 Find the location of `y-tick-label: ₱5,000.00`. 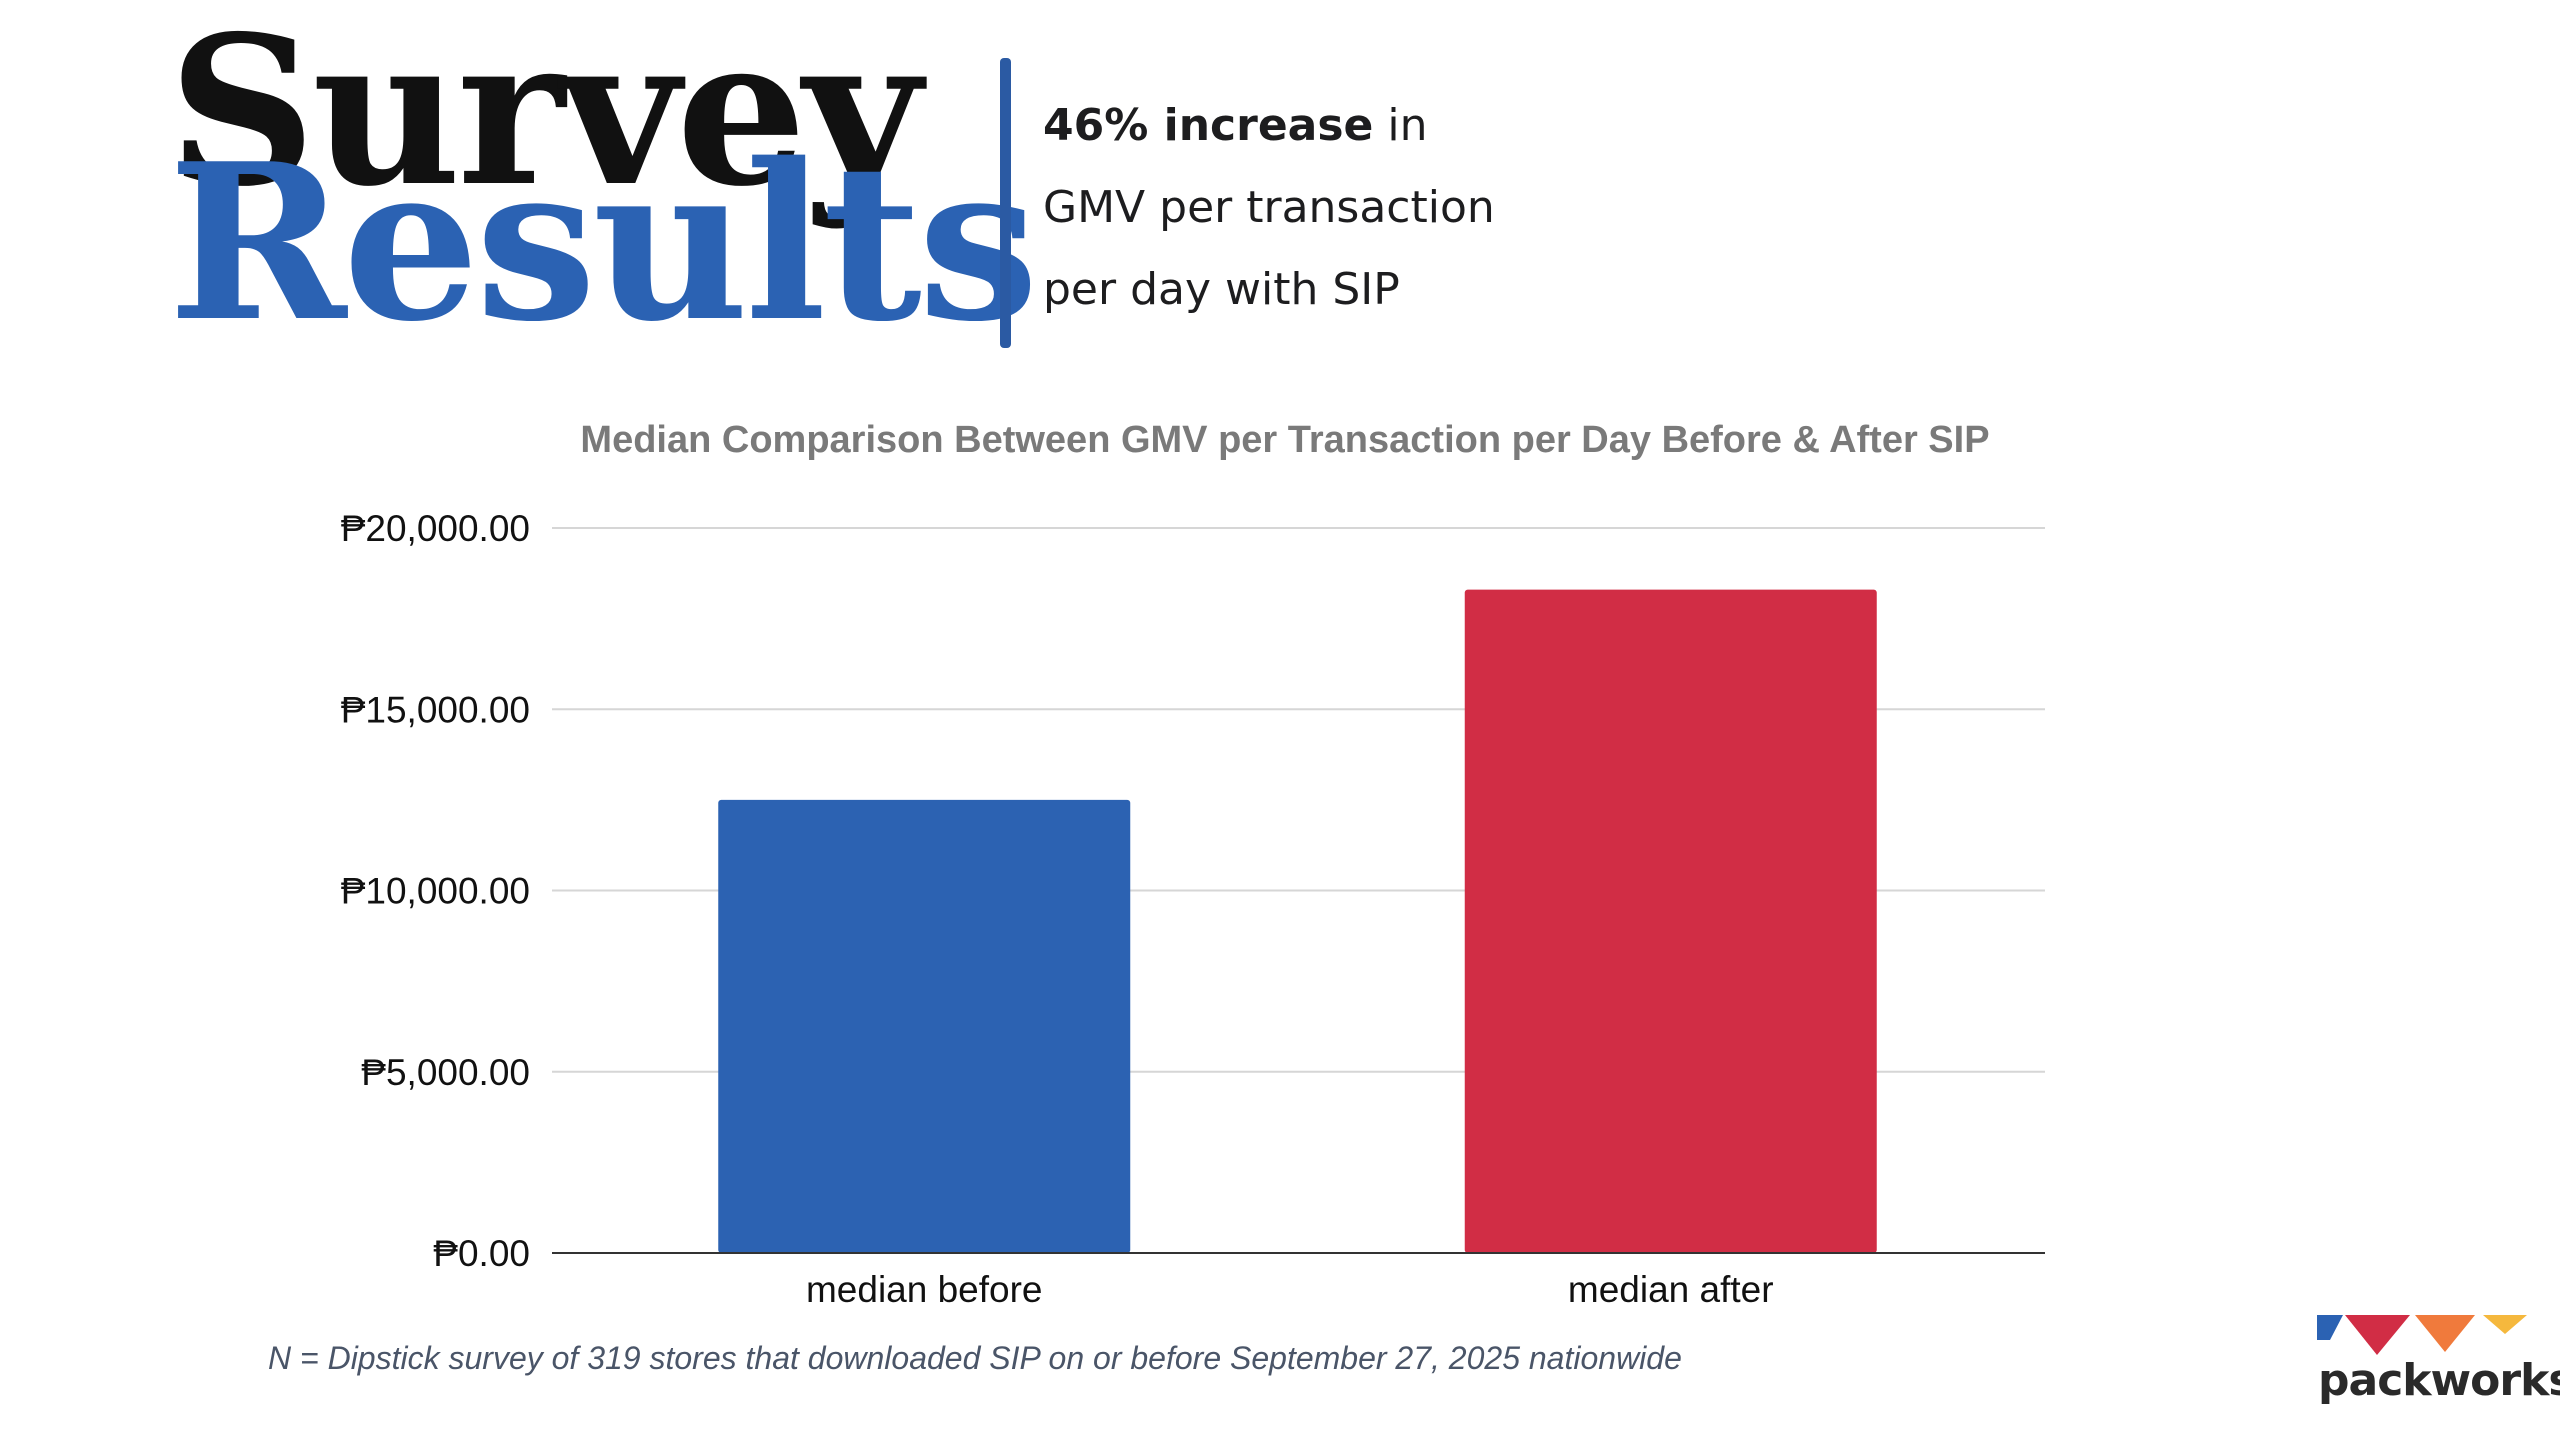

y-tick-label: ₱5,000.00 is located at coordinates (445, 1072).